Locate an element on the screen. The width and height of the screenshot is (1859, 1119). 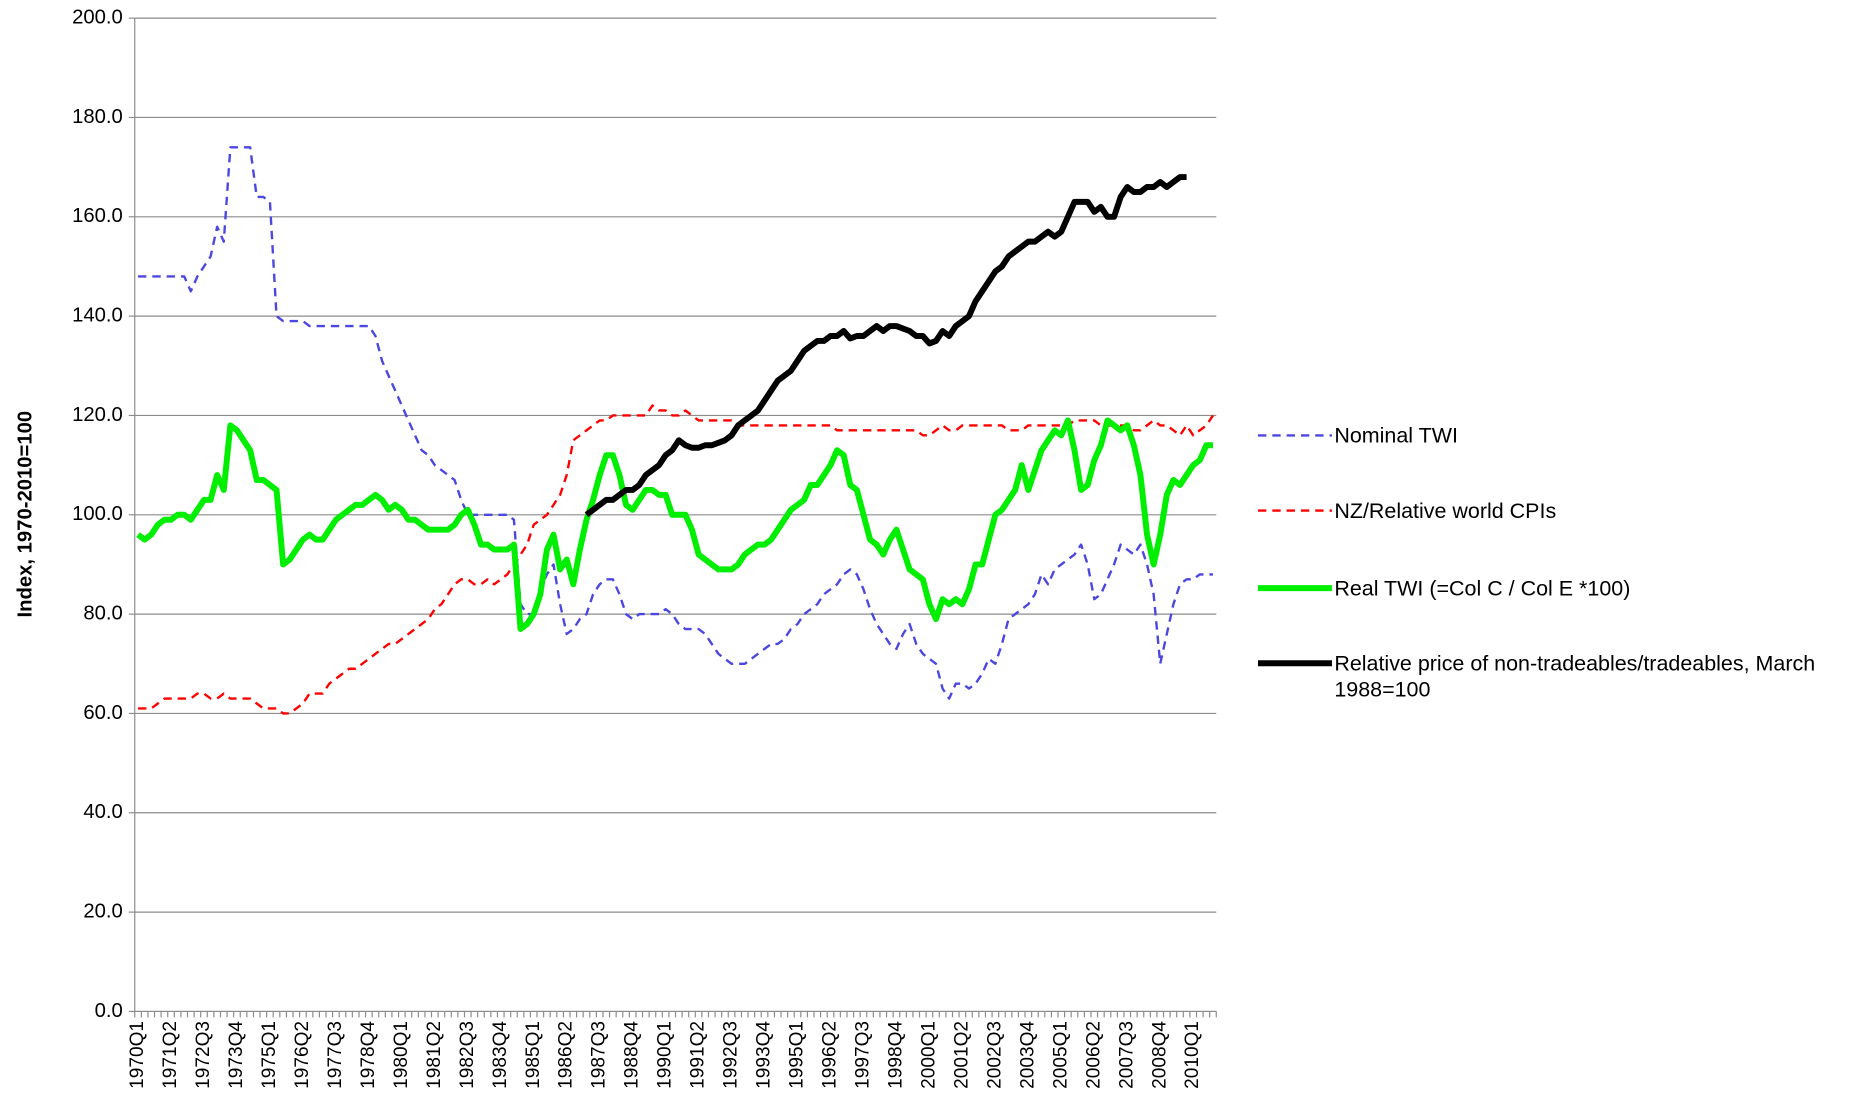
x-tick-label: 1998Q4 is located at coordinates (895, 1055).